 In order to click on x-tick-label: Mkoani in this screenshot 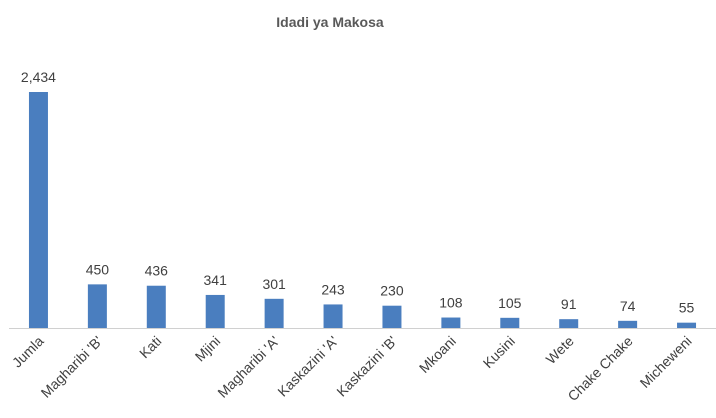, I will do `click(437, 354)`.